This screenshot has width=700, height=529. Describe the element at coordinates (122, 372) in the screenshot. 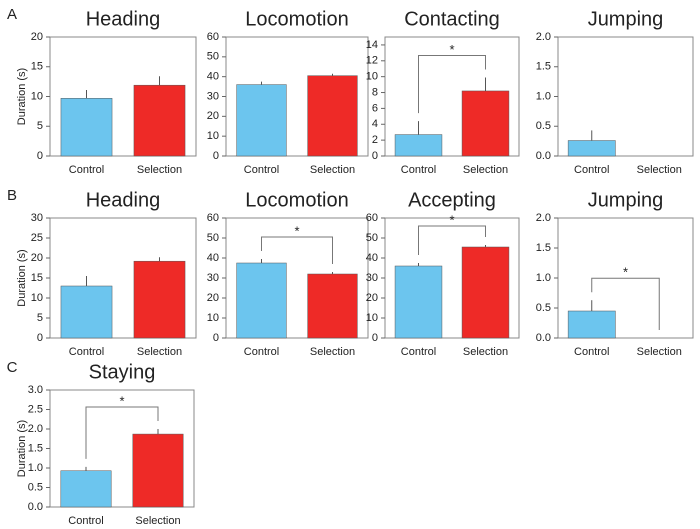

I see `panel-title: Staying` at that location.